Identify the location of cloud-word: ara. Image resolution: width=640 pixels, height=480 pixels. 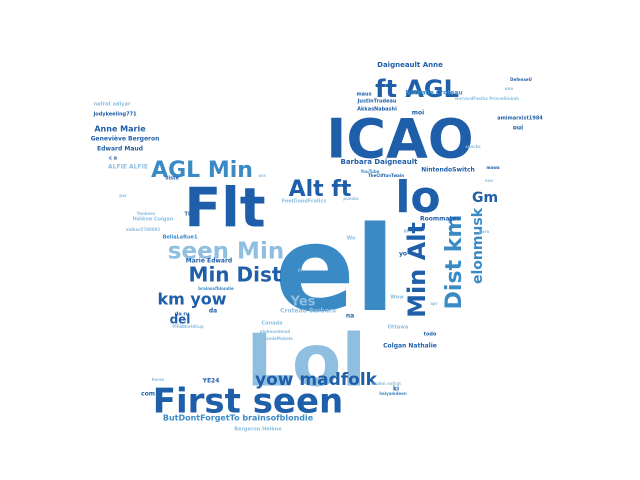
(262, 175).